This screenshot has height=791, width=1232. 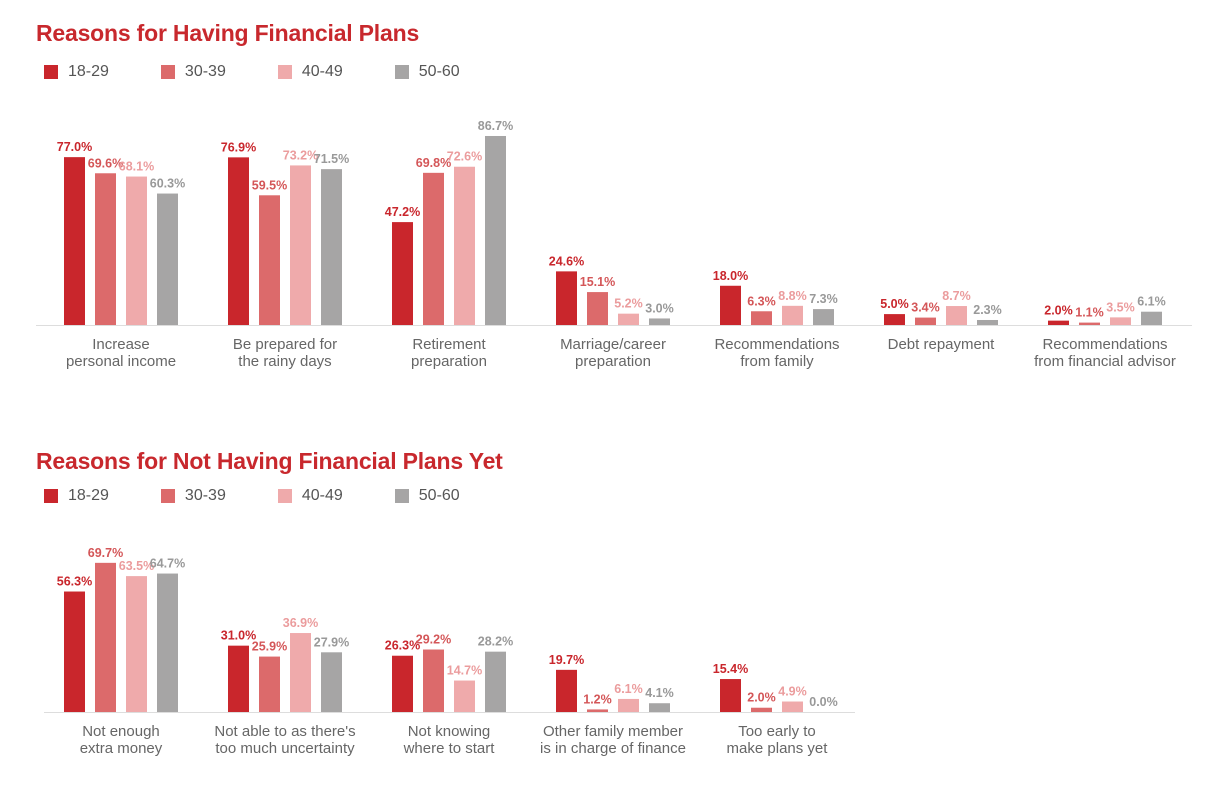 What do you see at coordinates (777, 731) in the screenshot?
I see `category-label-line: Too early to` at bounding box center [777, 731].